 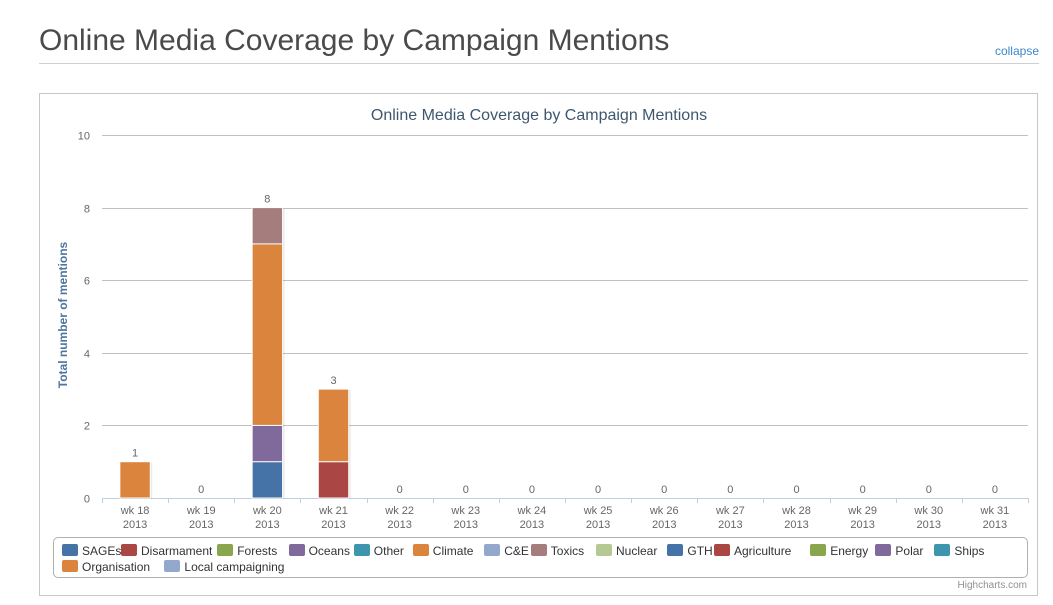 I want to click on y-tick-label: 4, so click(x=87, y=355).